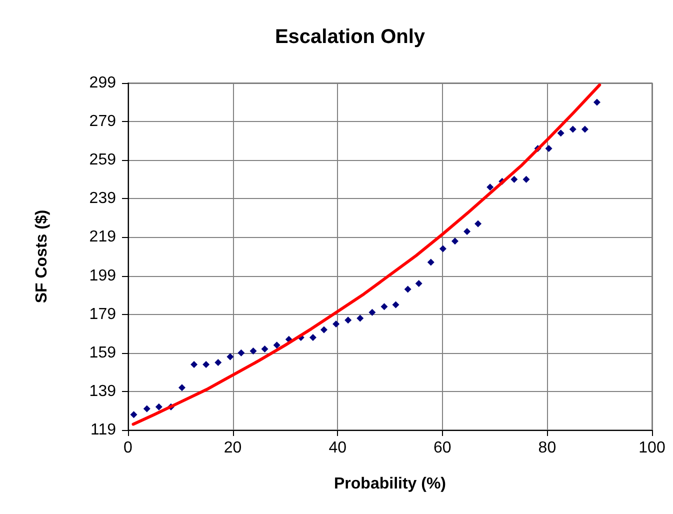 This screenshot has width=673, height=514. I want to click on y-tick-label: 219, so click(102, 237).